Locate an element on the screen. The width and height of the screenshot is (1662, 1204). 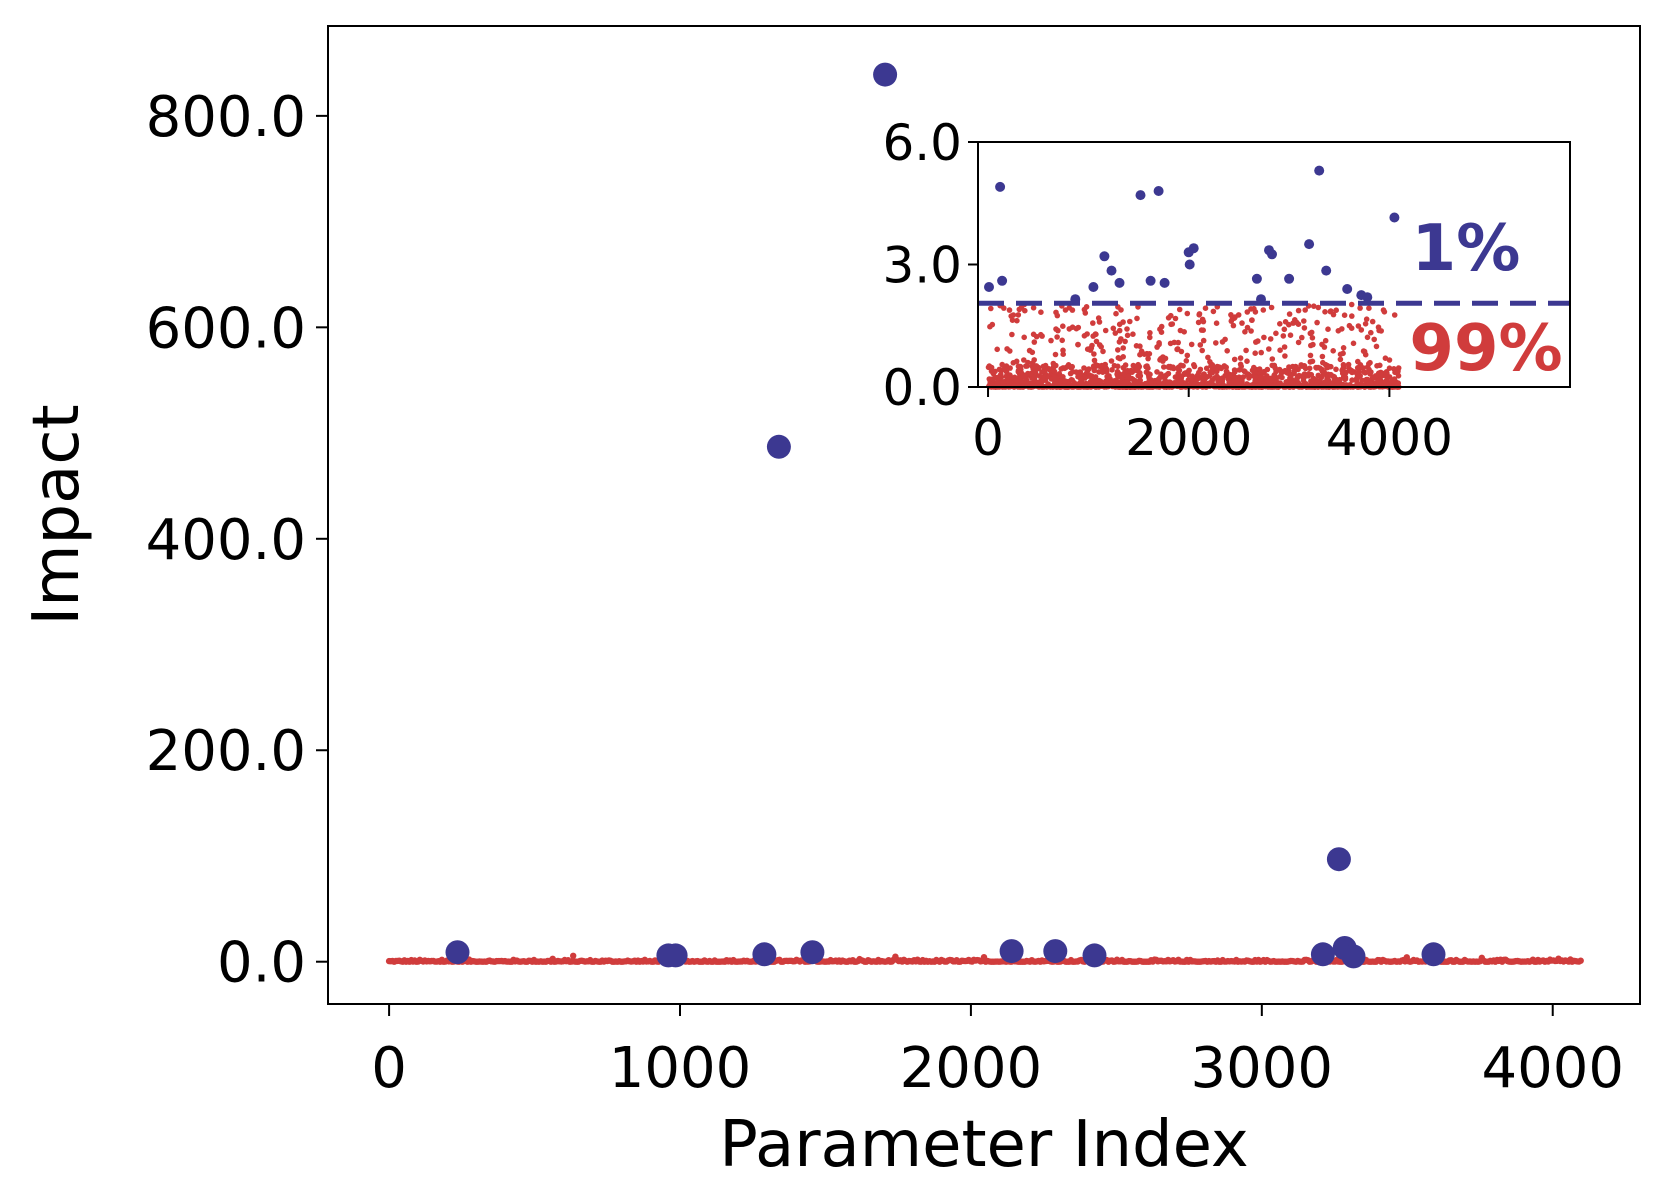
inset-y-axis: 0.0 3.0 6.0 is located at coordinates (930, 265).